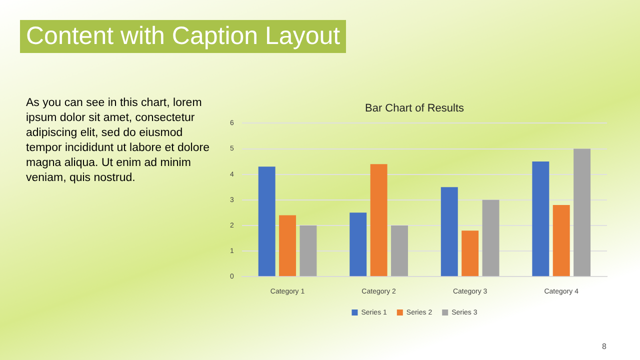 Image resolution: width=640 pixels, height=360 pixels. What do you see at coordinates (183, 36) in the screenshot?
I see `text: Content with Caption Layout` at bounding box center [183, 36].